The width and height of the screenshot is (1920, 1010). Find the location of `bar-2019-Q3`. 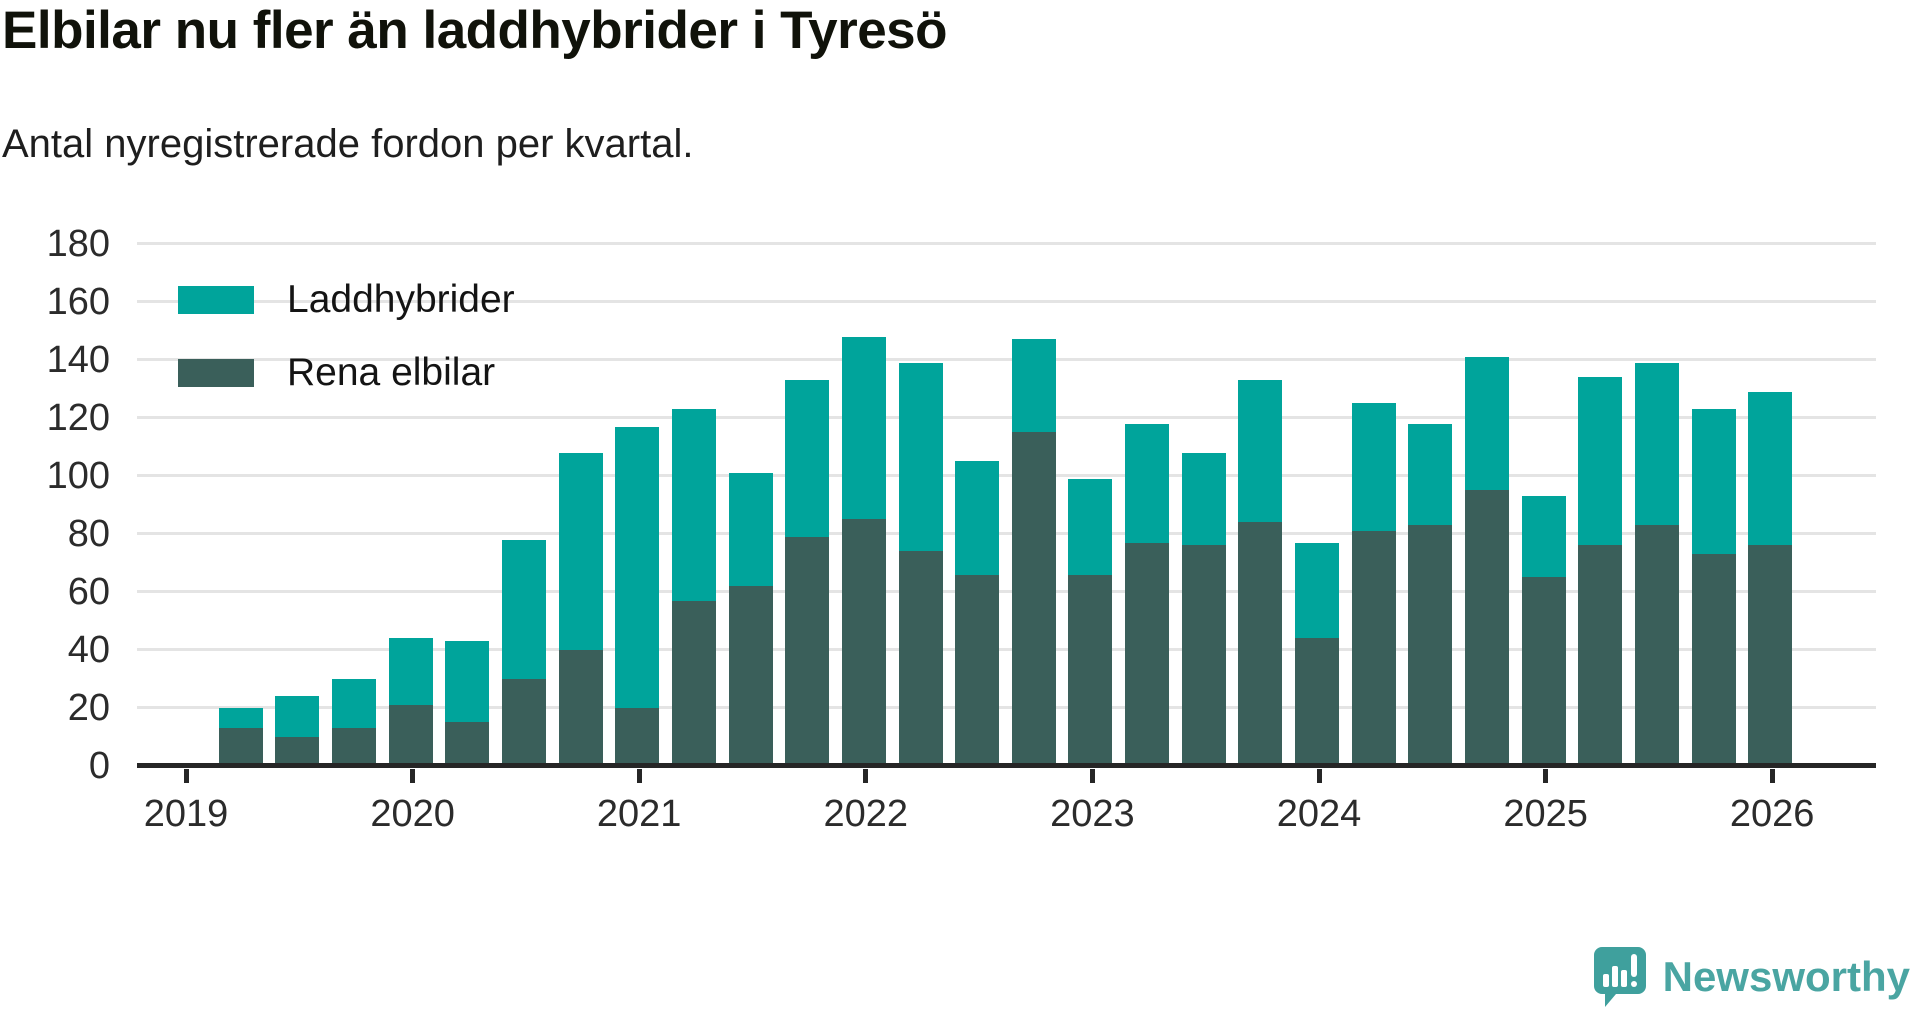

bar-2019-Q3 is located at coordinates (297, 731).